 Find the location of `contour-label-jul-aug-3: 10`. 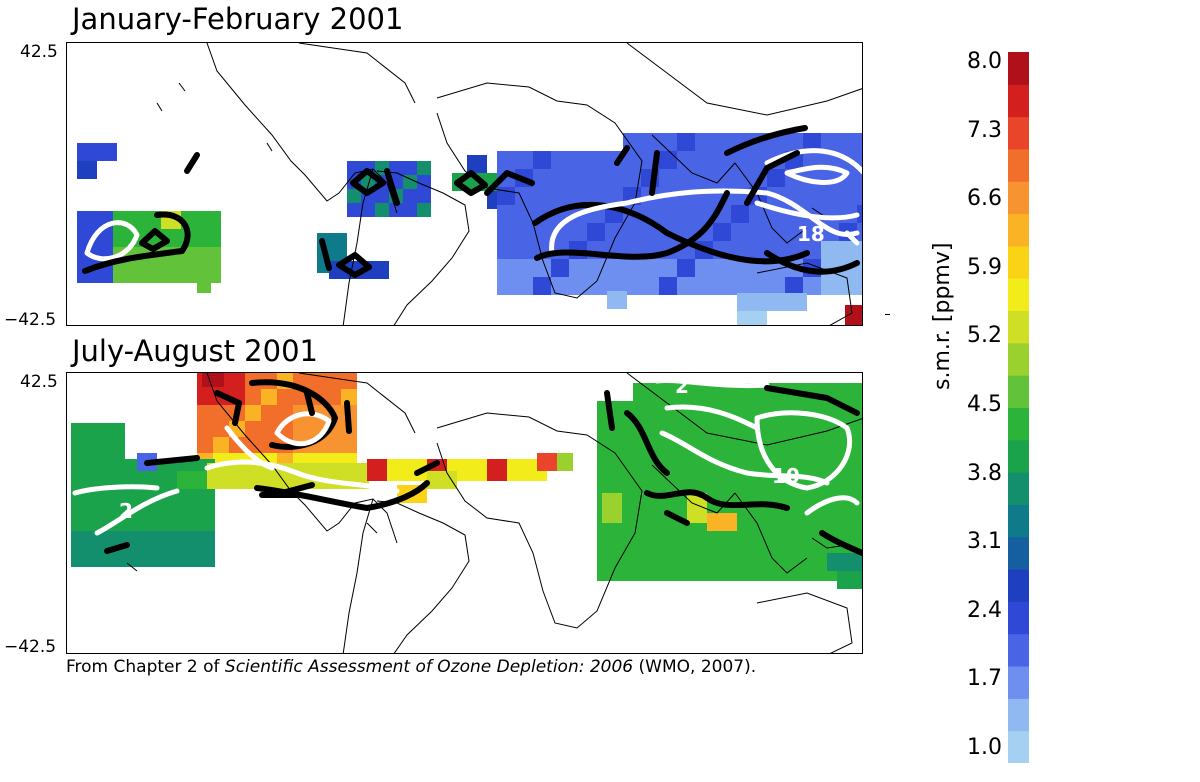

contour-label-jul-aug-3: 10 is located at coordinates (786, 476).